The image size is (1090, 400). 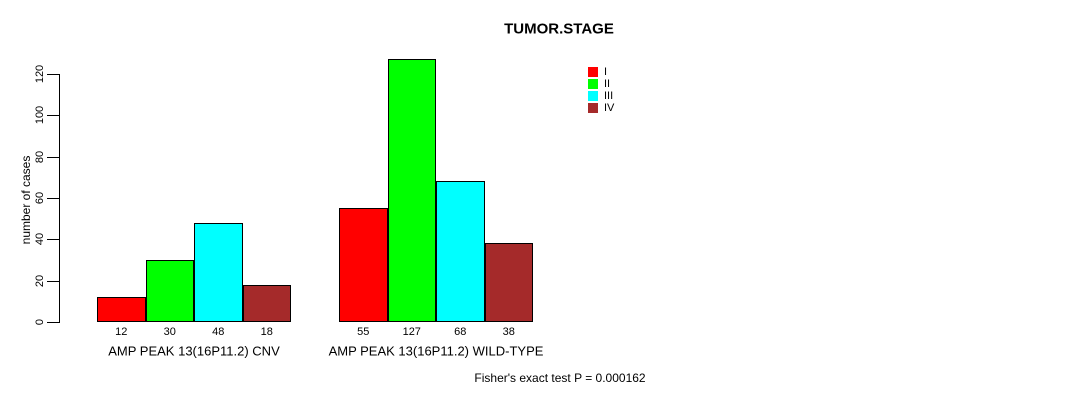 What do you see at coordinates (593, 108) in the screenshot?
I see `legend-swatch-iv` at bounding box center [593, 108].